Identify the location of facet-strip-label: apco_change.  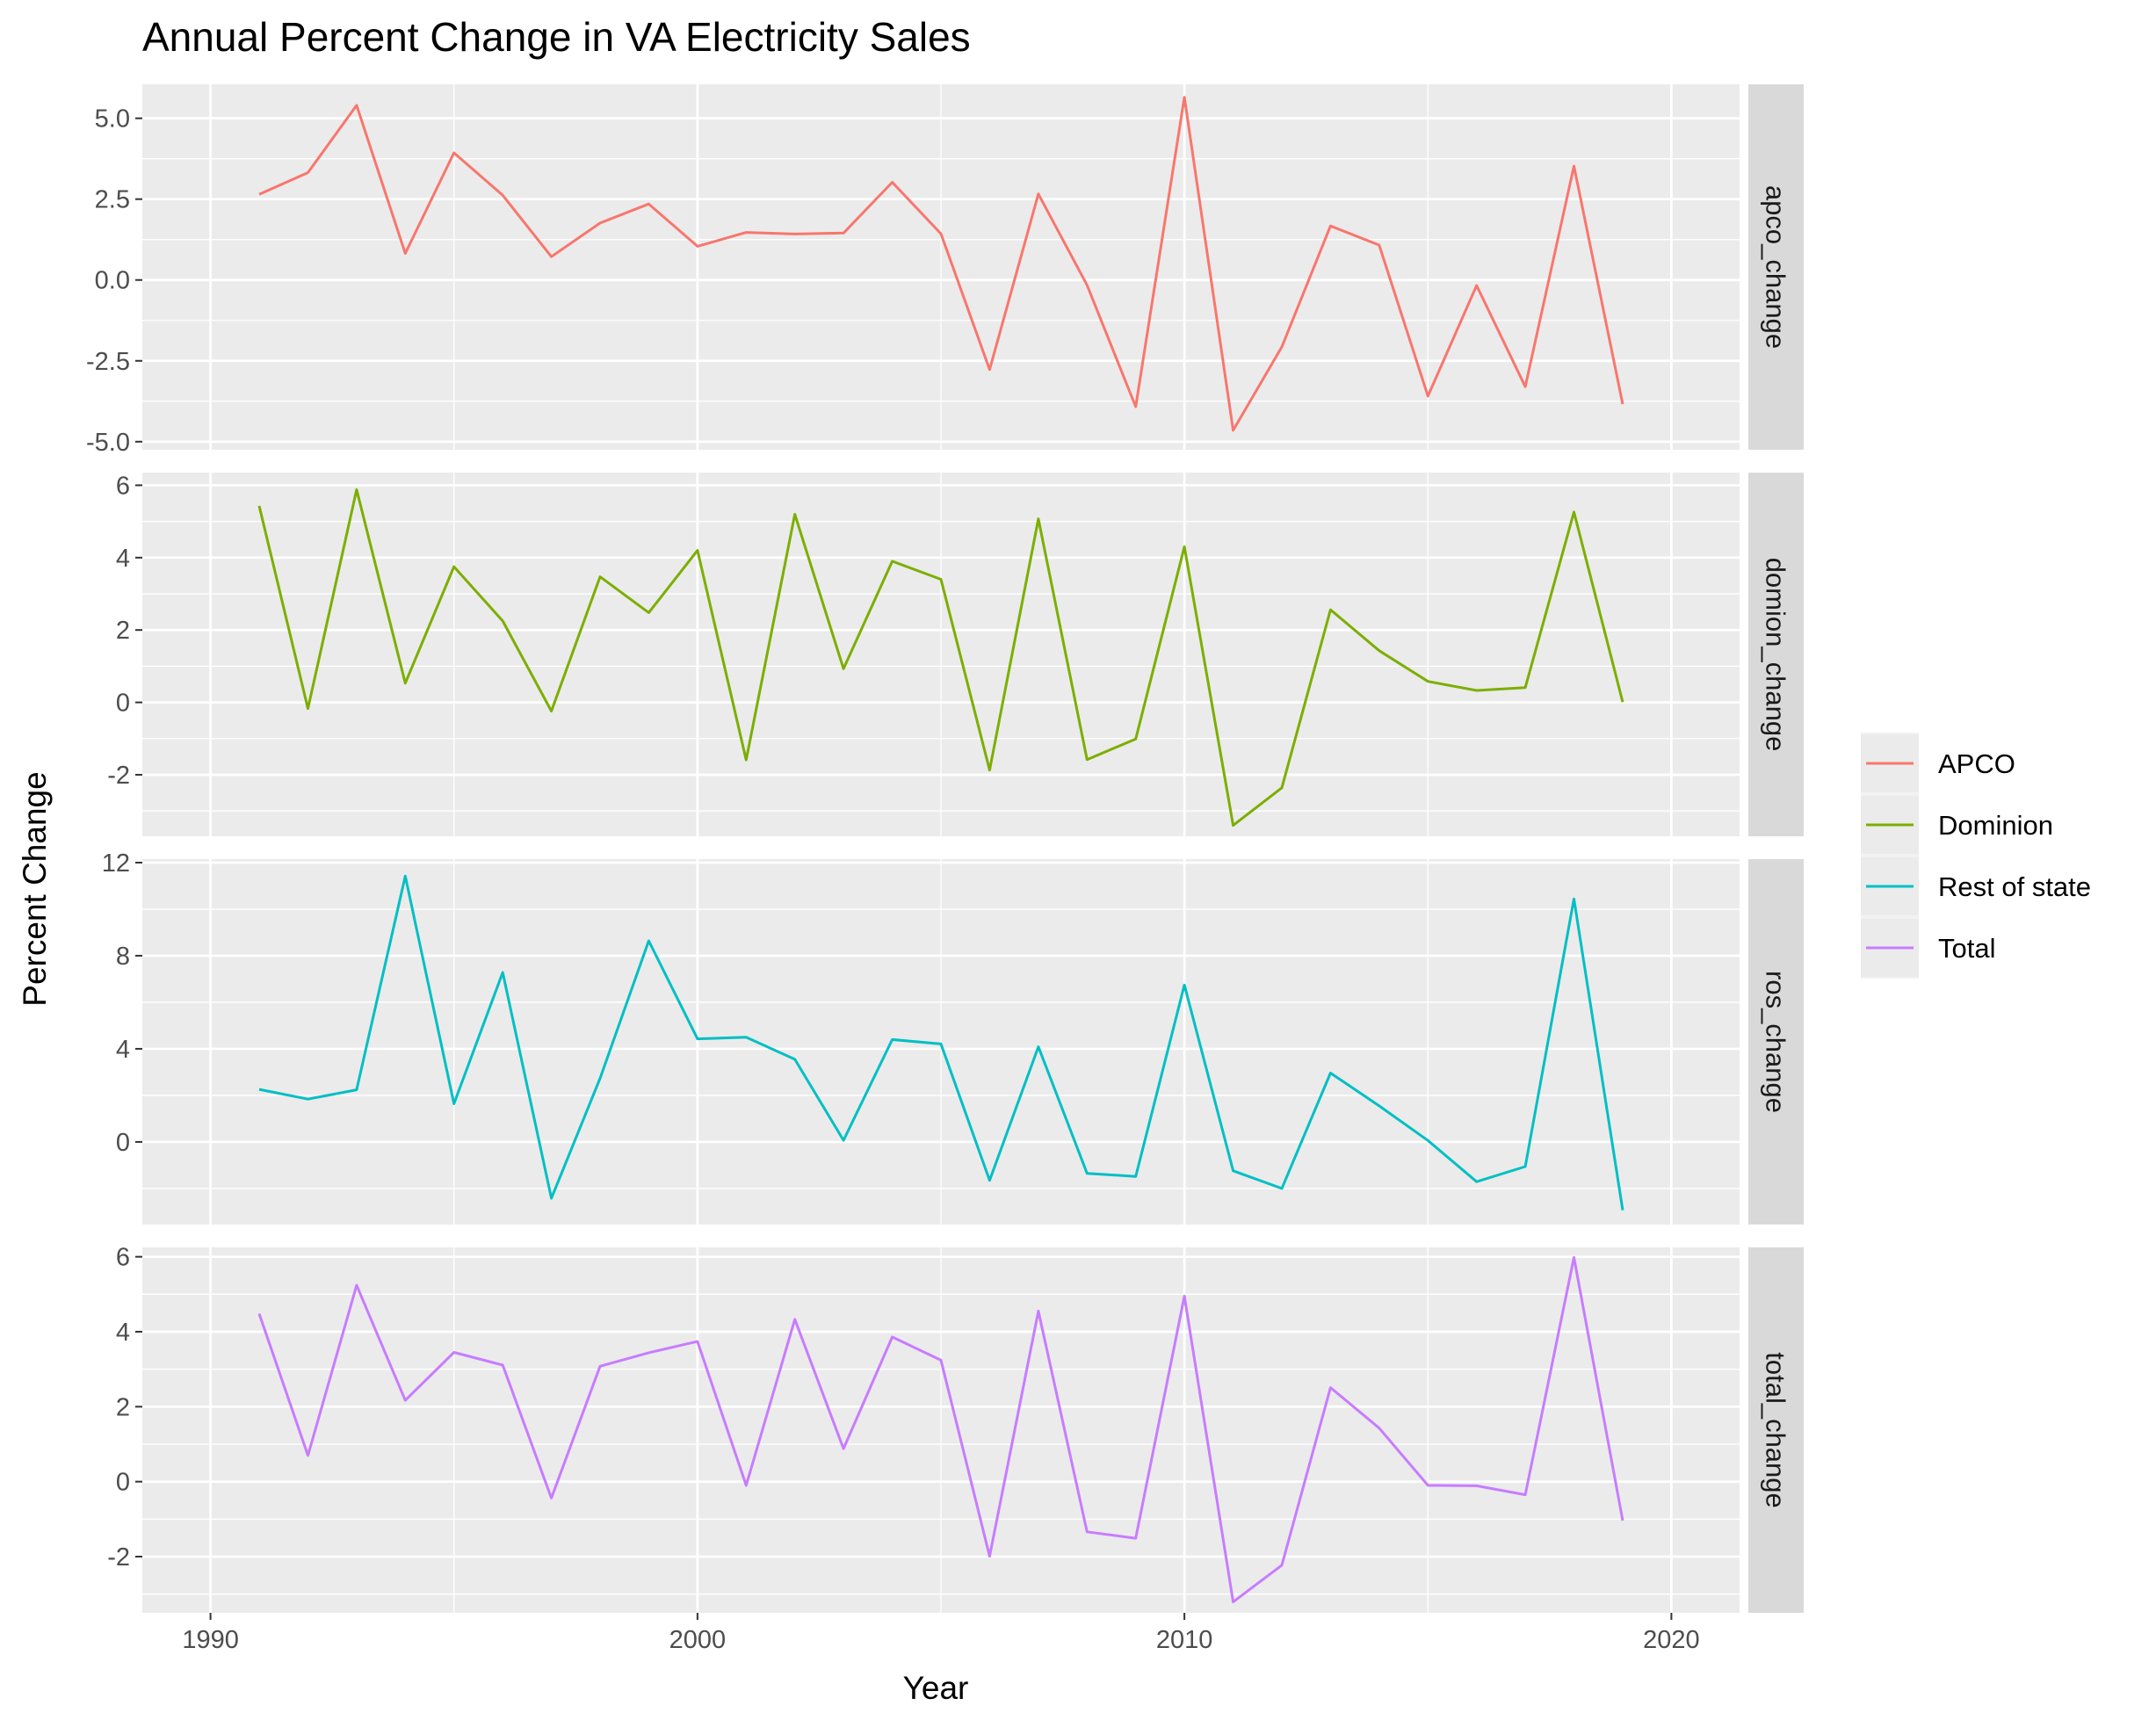
(1776, 267).